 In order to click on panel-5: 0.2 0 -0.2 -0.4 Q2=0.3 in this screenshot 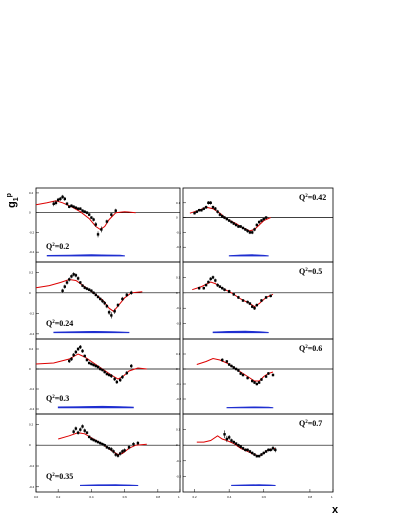, I will do `click(105, 376)`.